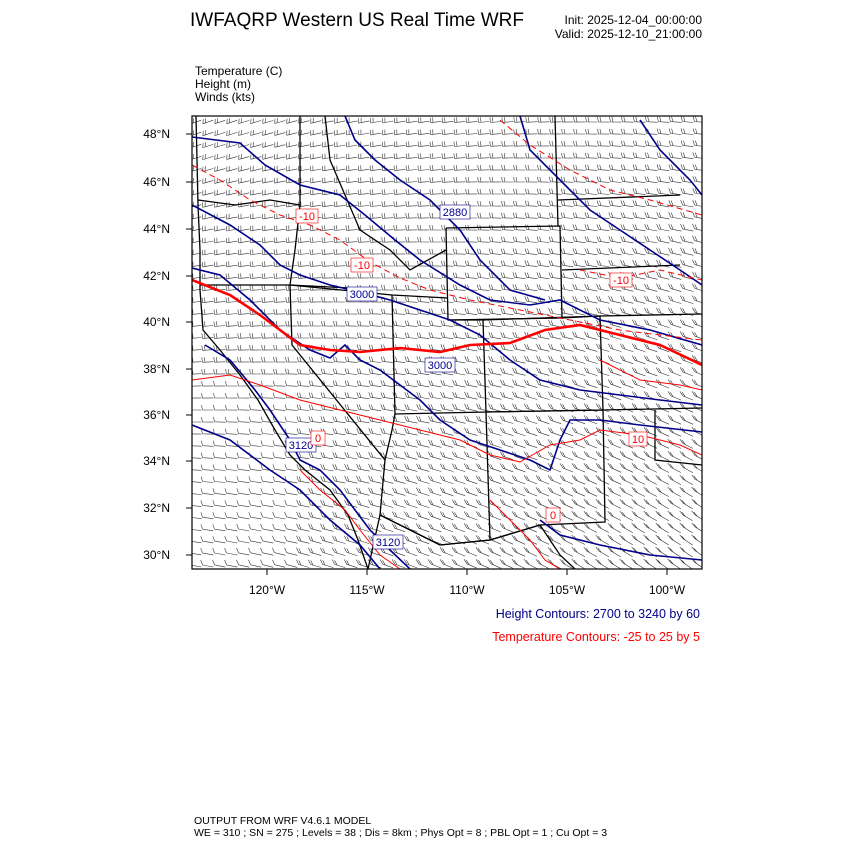 This screenshot has width=850, height=850. Describe the element at coordinates (156, 461) in the screenshot. I see `lat-tick-label: 34°N` at that location.